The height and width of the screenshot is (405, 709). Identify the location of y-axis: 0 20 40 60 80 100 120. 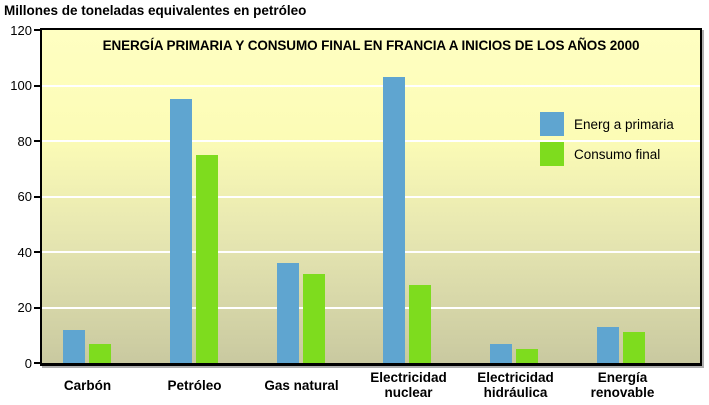
(20, 197).